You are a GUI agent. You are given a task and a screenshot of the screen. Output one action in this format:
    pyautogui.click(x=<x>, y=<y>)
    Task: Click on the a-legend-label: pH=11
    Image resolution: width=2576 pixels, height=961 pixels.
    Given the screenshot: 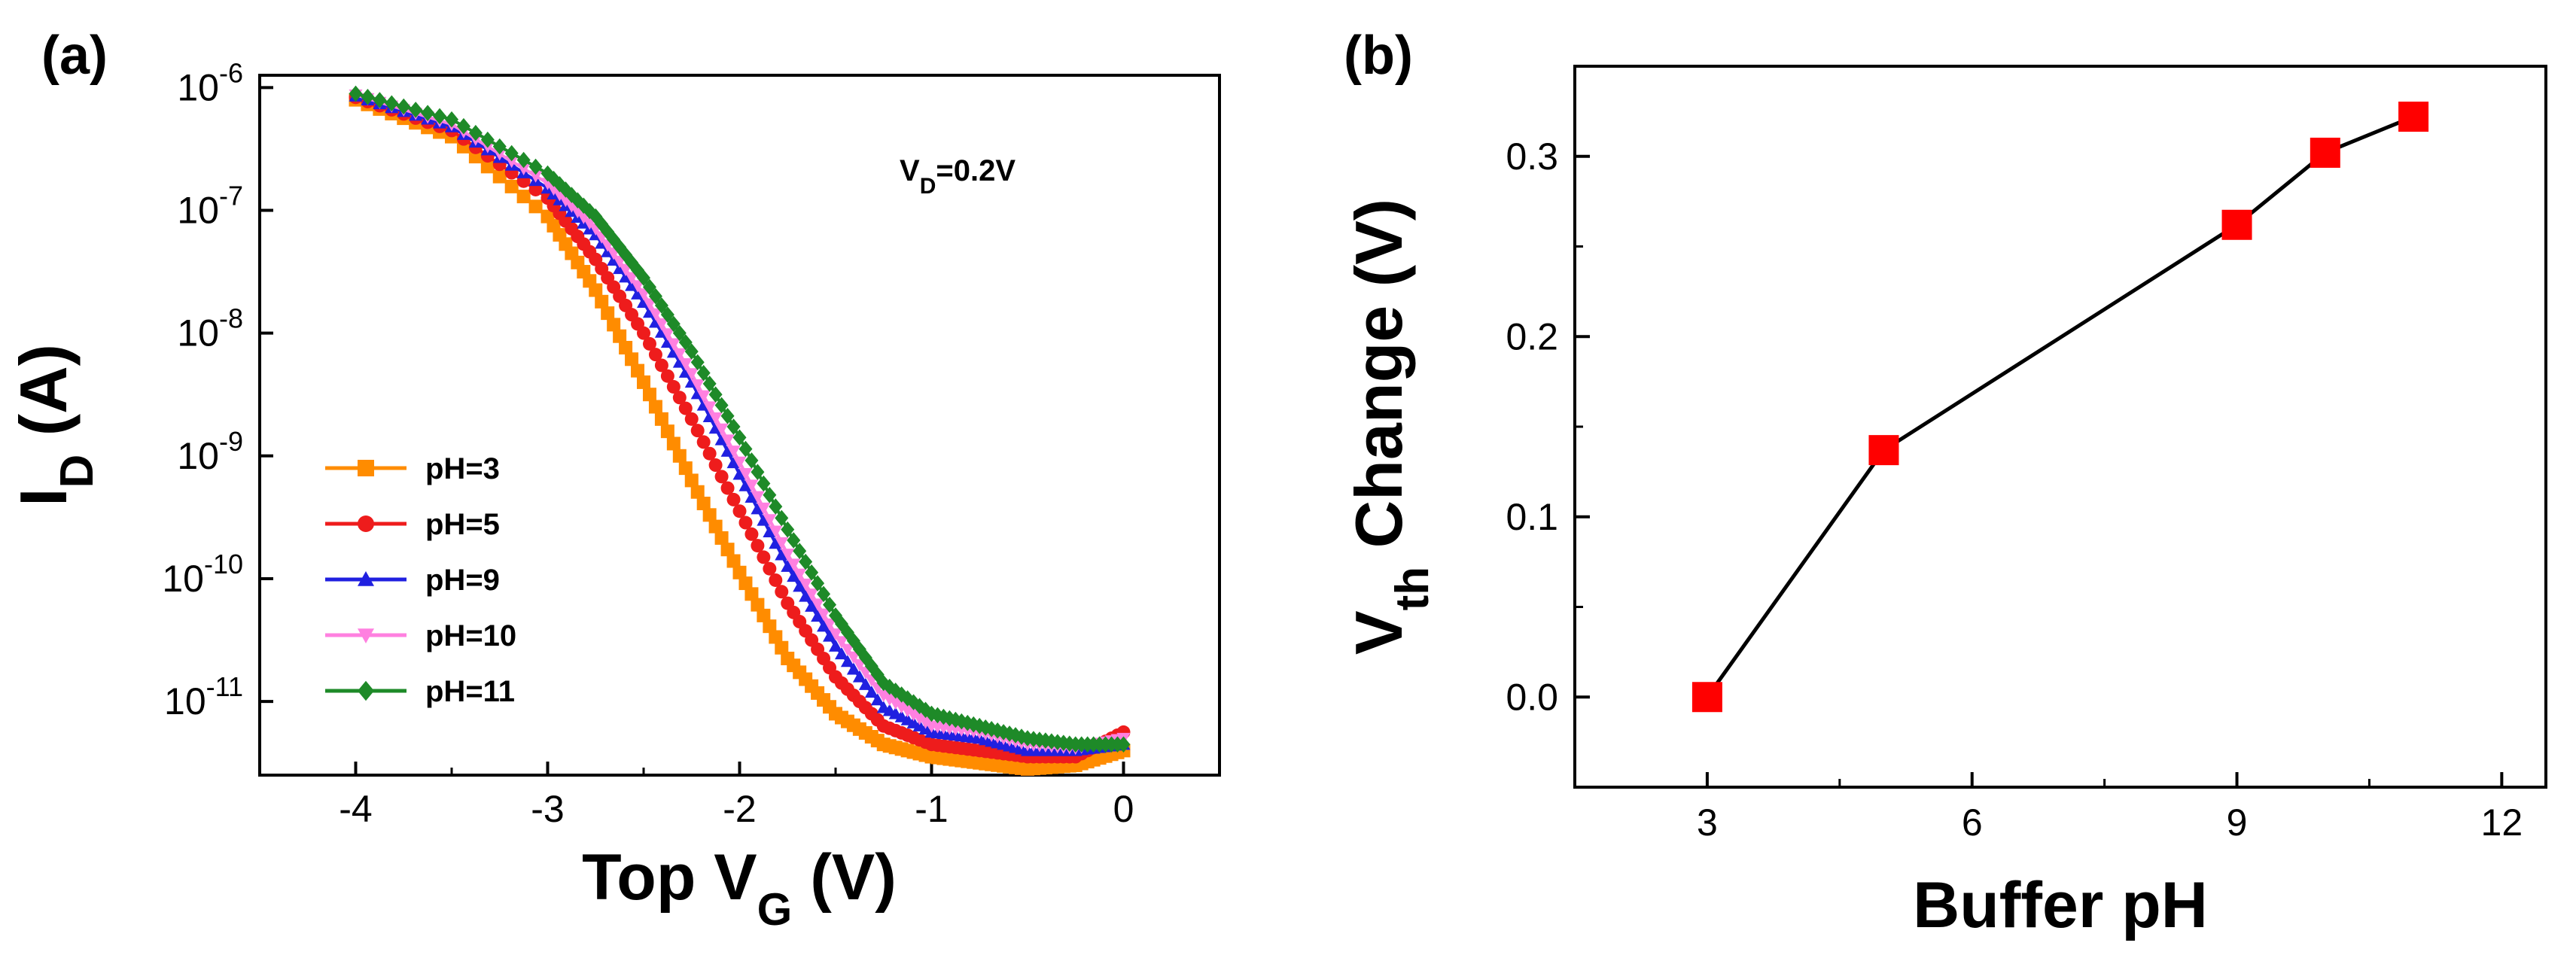 What is the action you would take?
    pyautogui.click(x=470, y=691)
    